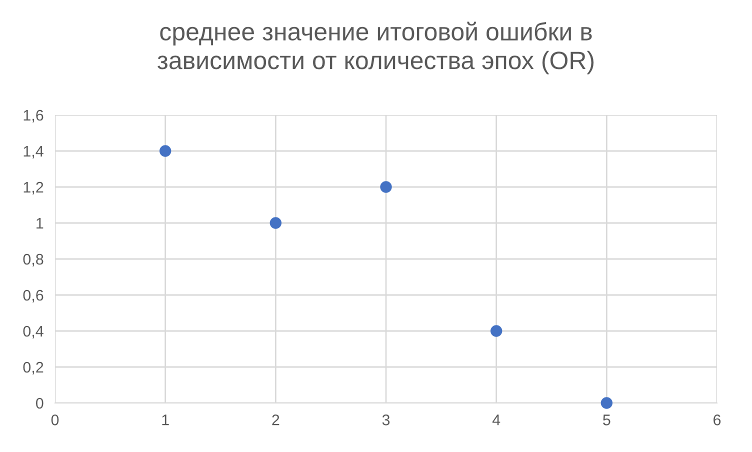 This screenshot has height=452, width=752. Describe the element at coordinates (55, 420) in the screenshot. I see `x-tick-label: 0` at that location.